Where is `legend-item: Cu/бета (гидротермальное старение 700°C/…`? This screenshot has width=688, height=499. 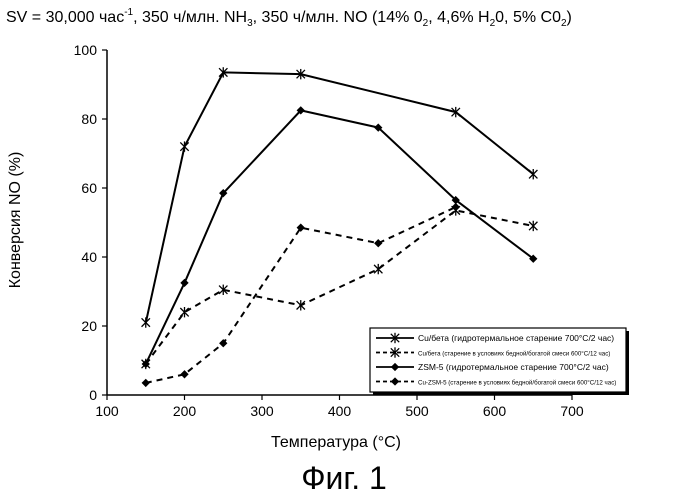
legend-item: Cu/бета (гидротермальное старение 700°C/… is located at coordinates (495, 338).